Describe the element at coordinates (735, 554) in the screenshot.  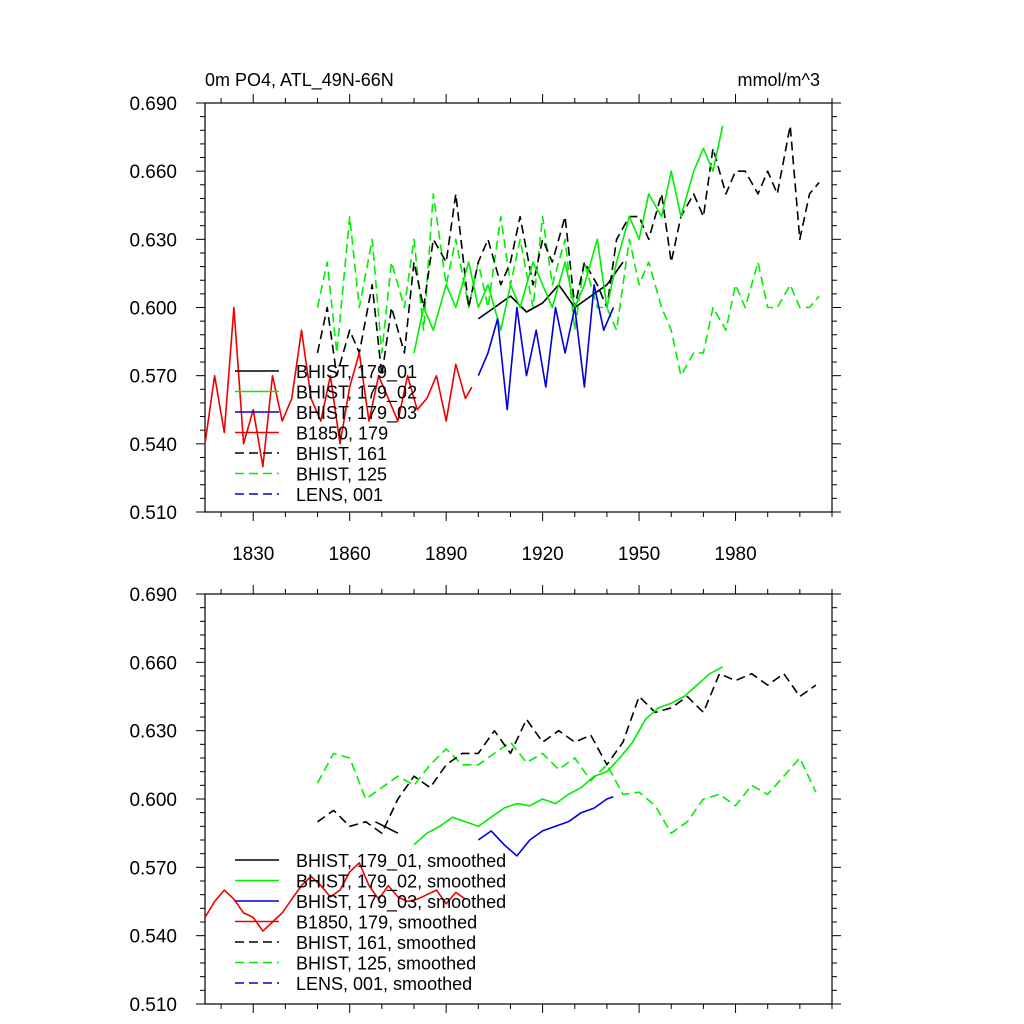
I see `x-tick-label: 1980` at that location.